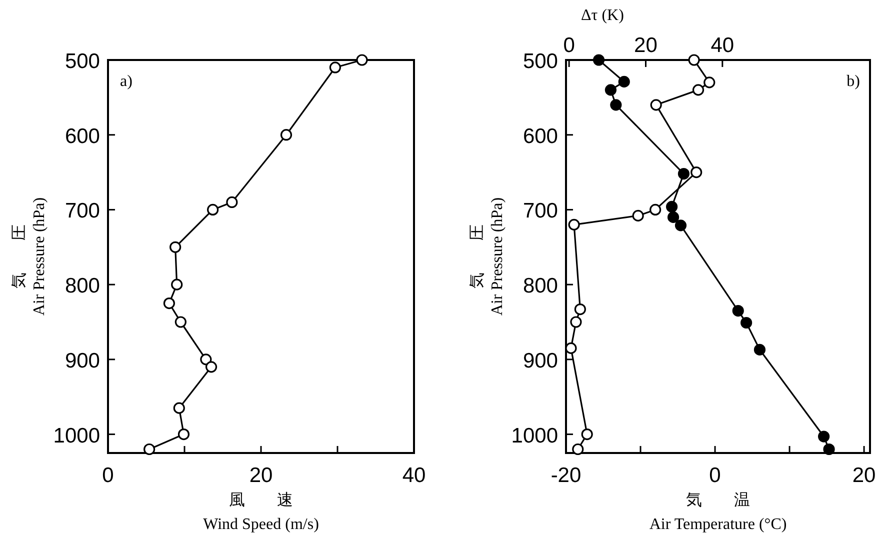 The height and width of the screenshot is (540, 886). I want to click on x-axis-title: 気 温 Air Temperature (°C), so click(718, 512).